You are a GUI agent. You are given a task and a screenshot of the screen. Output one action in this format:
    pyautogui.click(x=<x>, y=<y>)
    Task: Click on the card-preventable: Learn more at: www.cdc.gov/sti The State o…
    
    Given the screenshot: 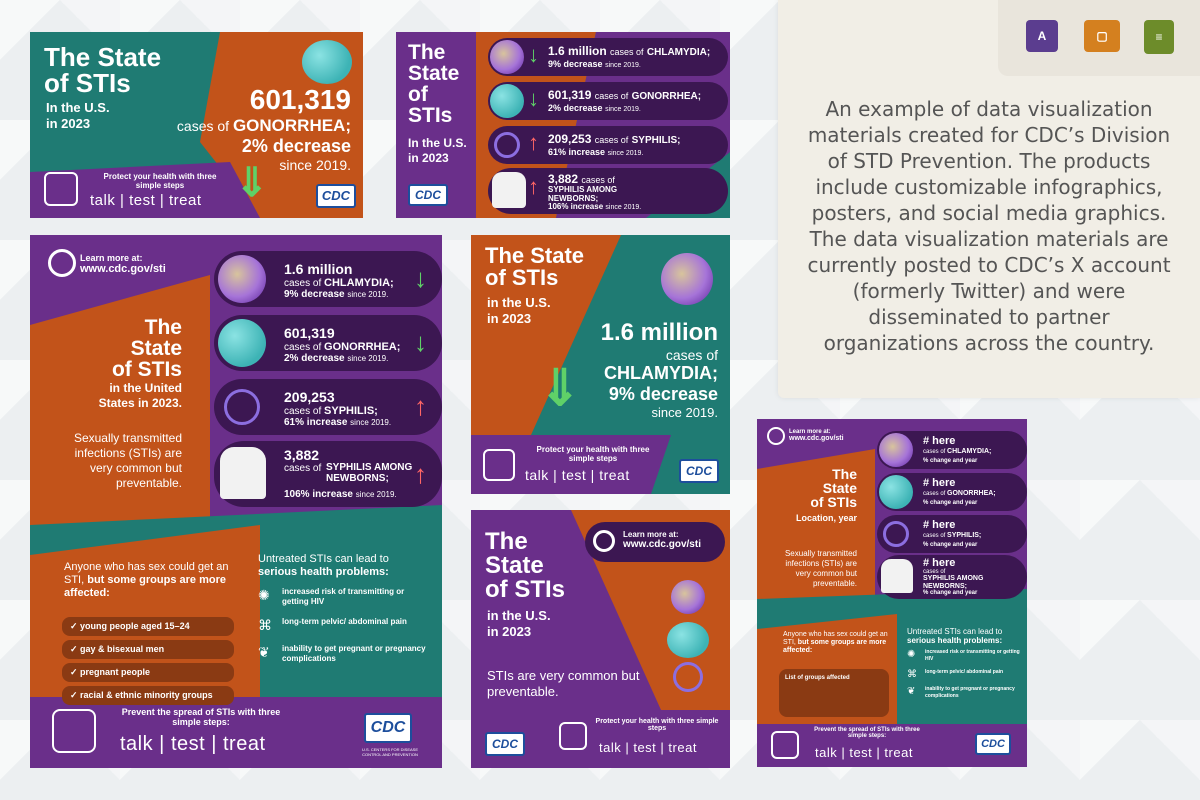 What is the action you would take?
    pyautogui.click(x=600, y=639)
    